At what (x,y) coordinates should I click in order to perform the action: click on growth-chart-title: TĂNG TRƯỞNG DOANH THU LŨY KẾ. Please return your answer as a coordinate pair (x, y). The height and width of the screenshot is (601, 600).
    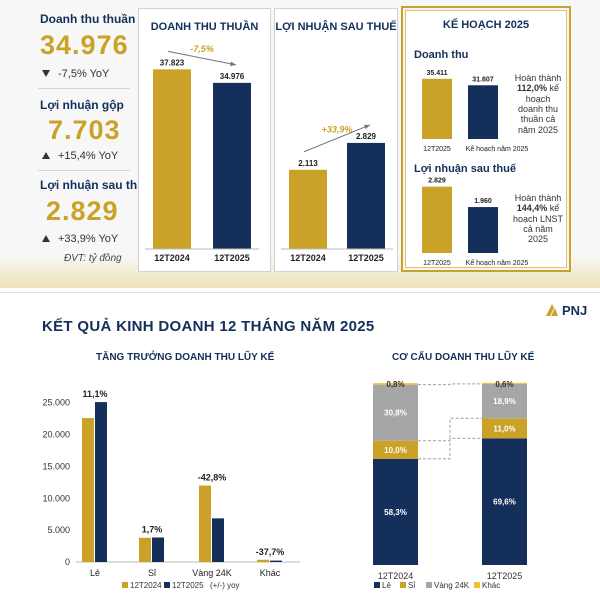
    Looking at the image, I should click on (185, 357).